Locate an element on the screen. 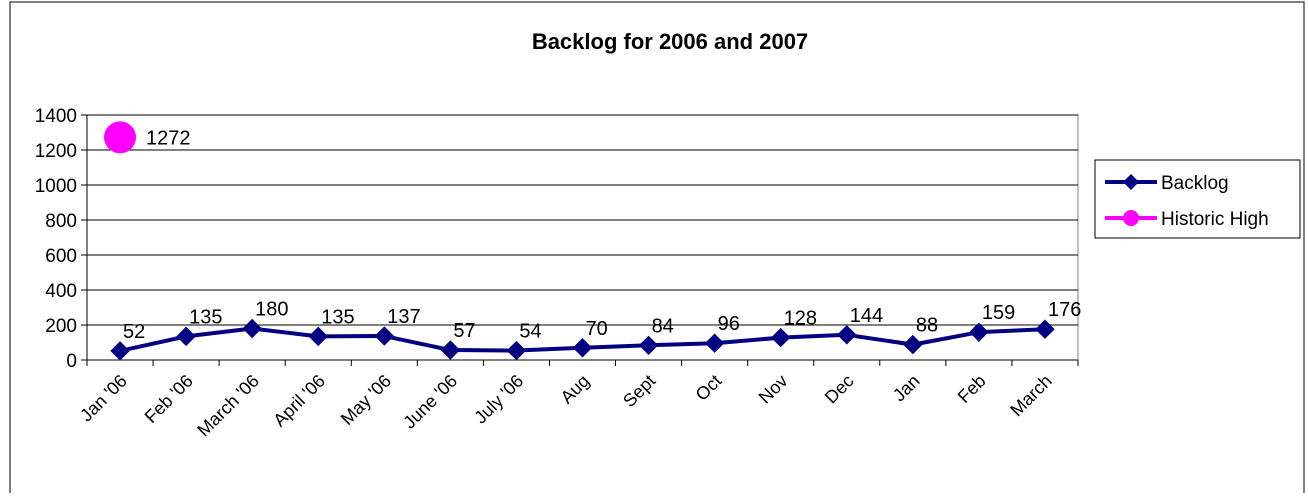 This screenshot has height=498, width=1308. data-label-backlog: 84 is located at coordinates (663, 326).